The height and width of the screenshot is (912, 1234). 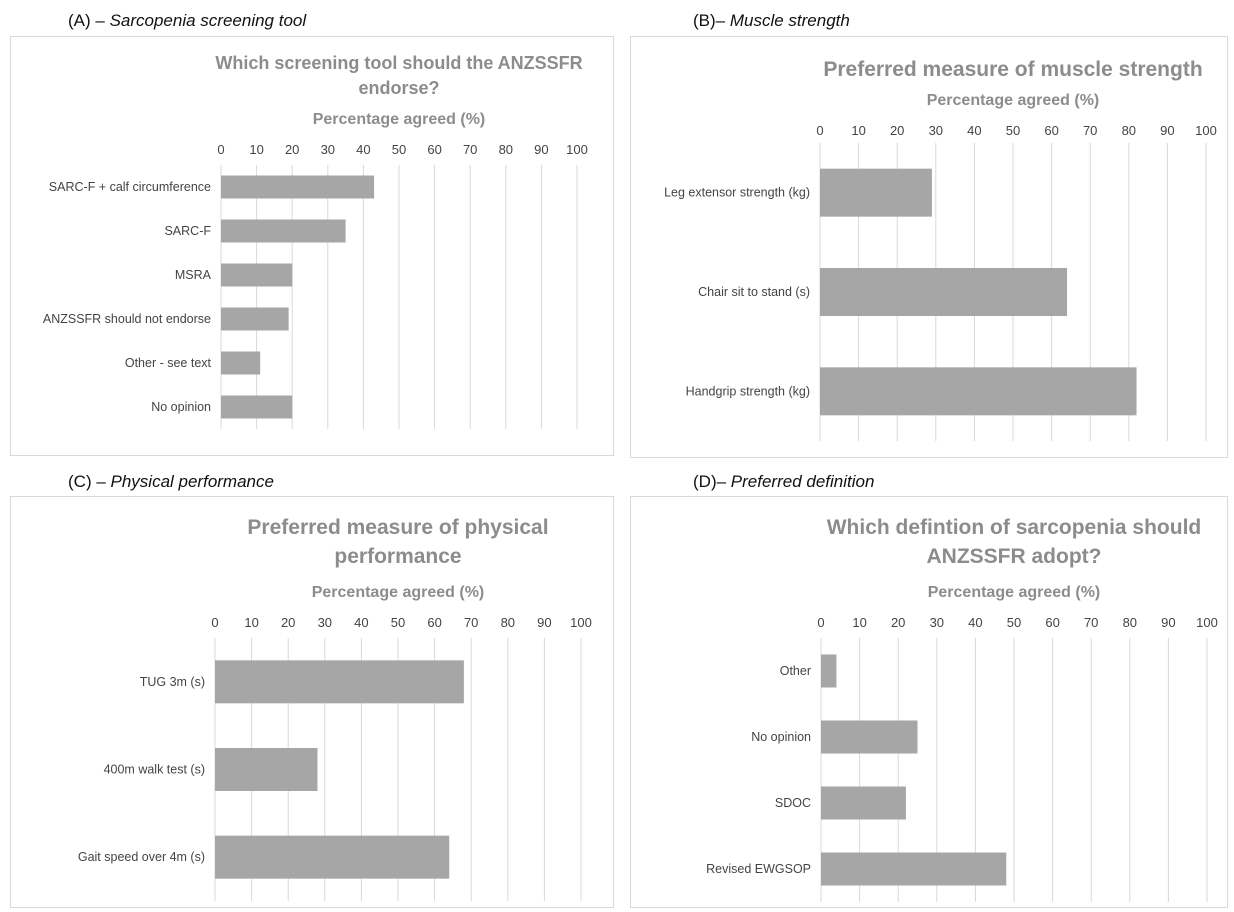 What do you see at coordinates (192, 481) in the screenshot?
I see `panel-subtitle: Physical performance` at bounding box center [192, 481].